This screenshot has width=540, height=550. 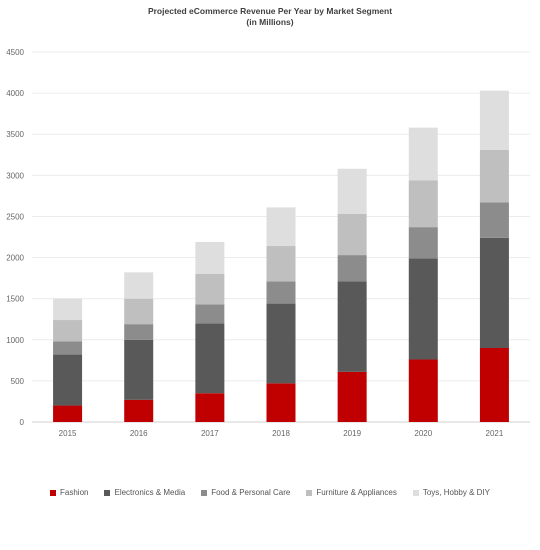 I want to click on y-tick-label: 3000, so click(x=15, y=175).